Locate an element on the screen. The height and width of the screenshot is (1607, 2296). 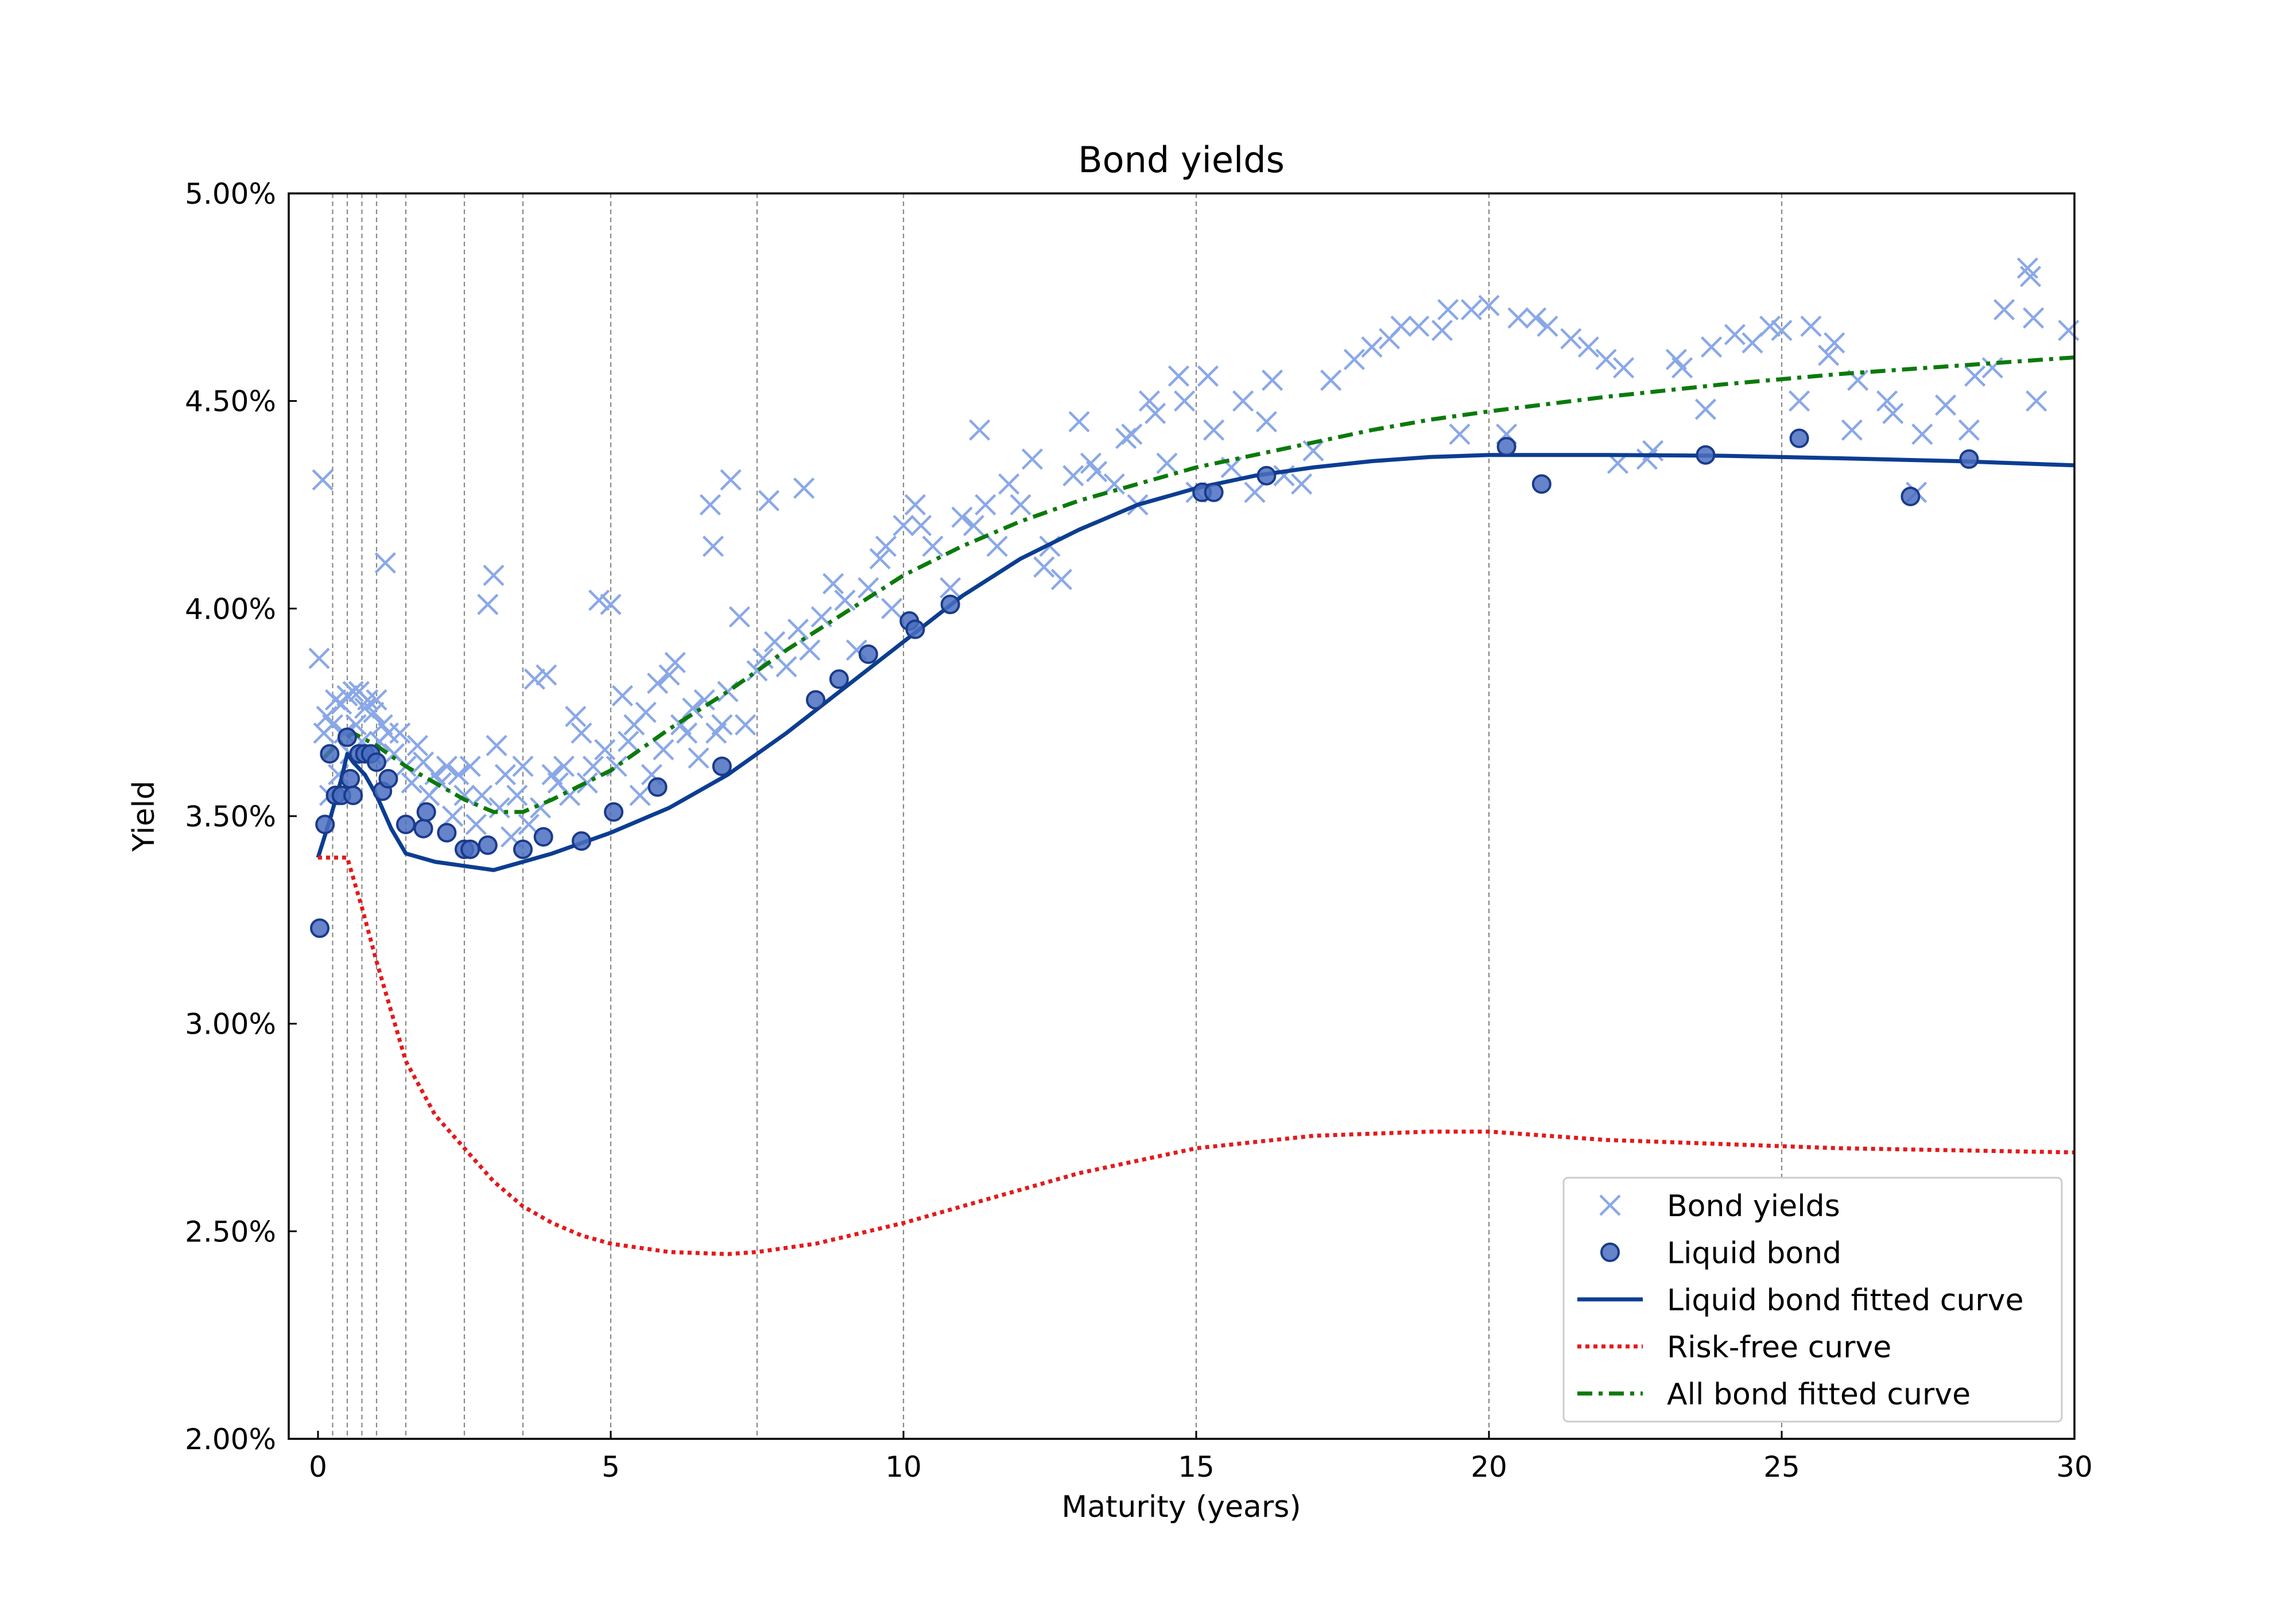
legend-circle-marker-icon is located at coordinates (1610, 1252).